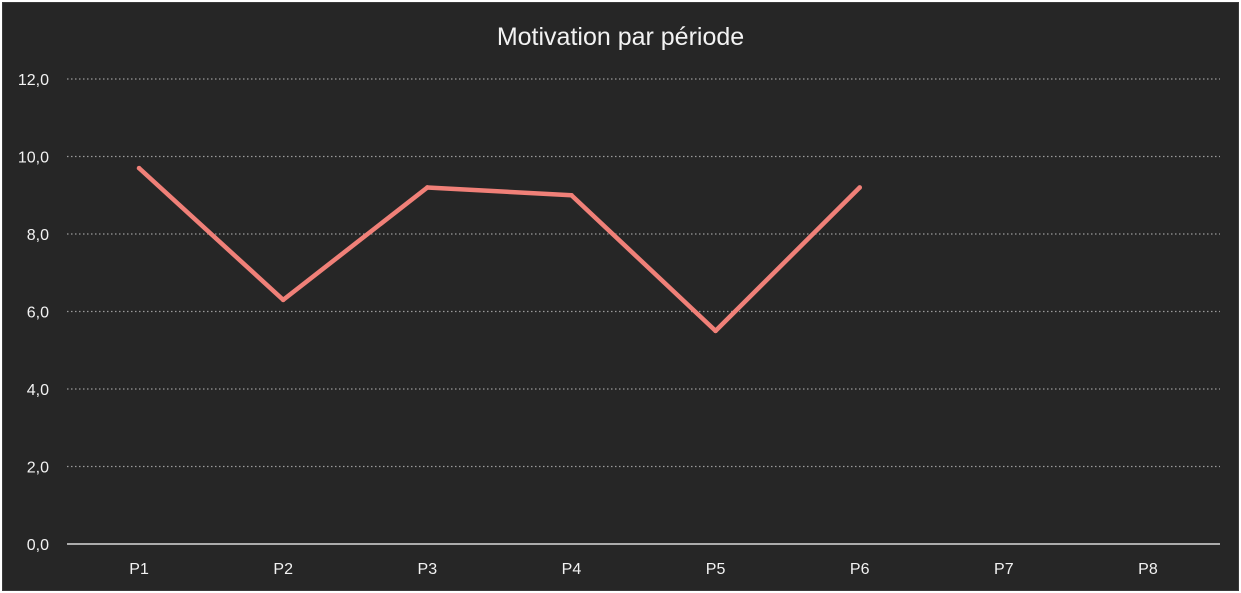 The width and height of the screenshot is (1241, 593). What do you see at coordinates (1004, 569) in the screenshot?
I see `x-tick-label: P7` at bounding box center [1004, 569].